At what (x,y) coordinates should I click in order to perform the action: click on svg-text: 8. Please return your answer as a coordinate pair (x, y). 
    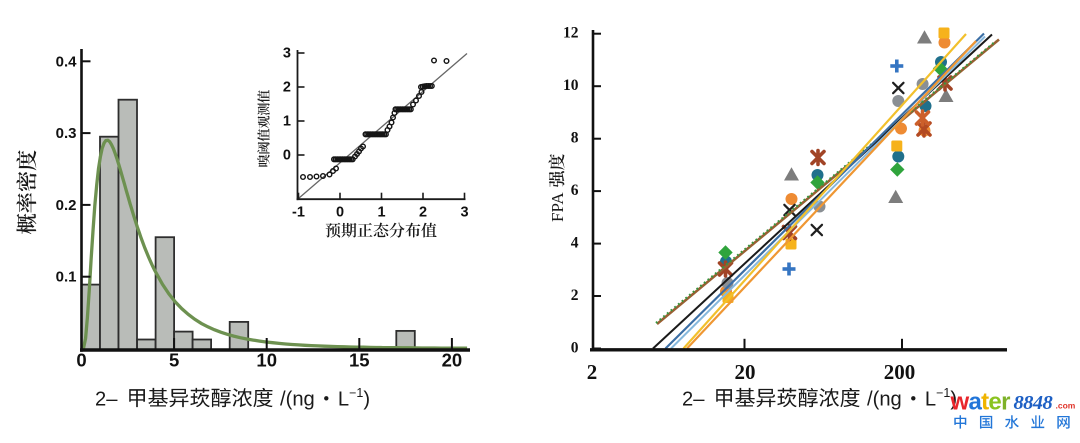
    Looking at the image, I should click on (575, 138).